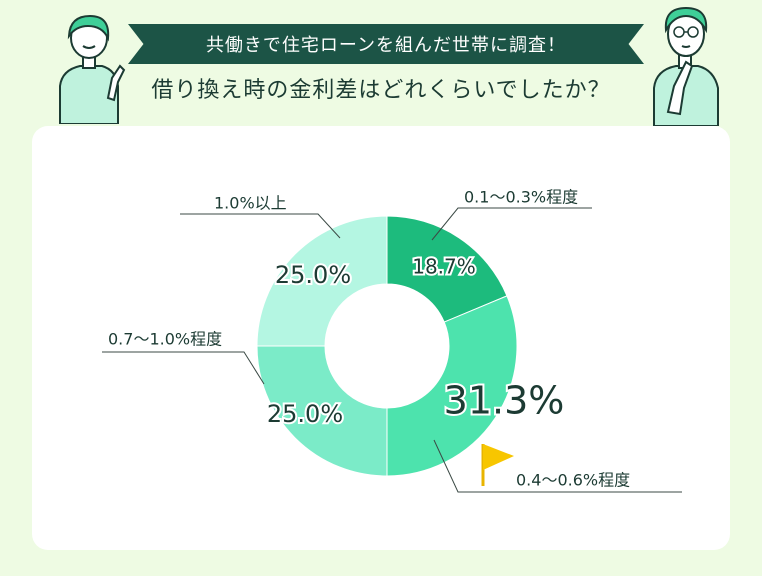 The height and width of the screenshot is (576, 762). What do you see at coordinates (313, 275) in the screenshot?
I see `slice-value-label-4: 25.0%` at bounding box center [313, 275].